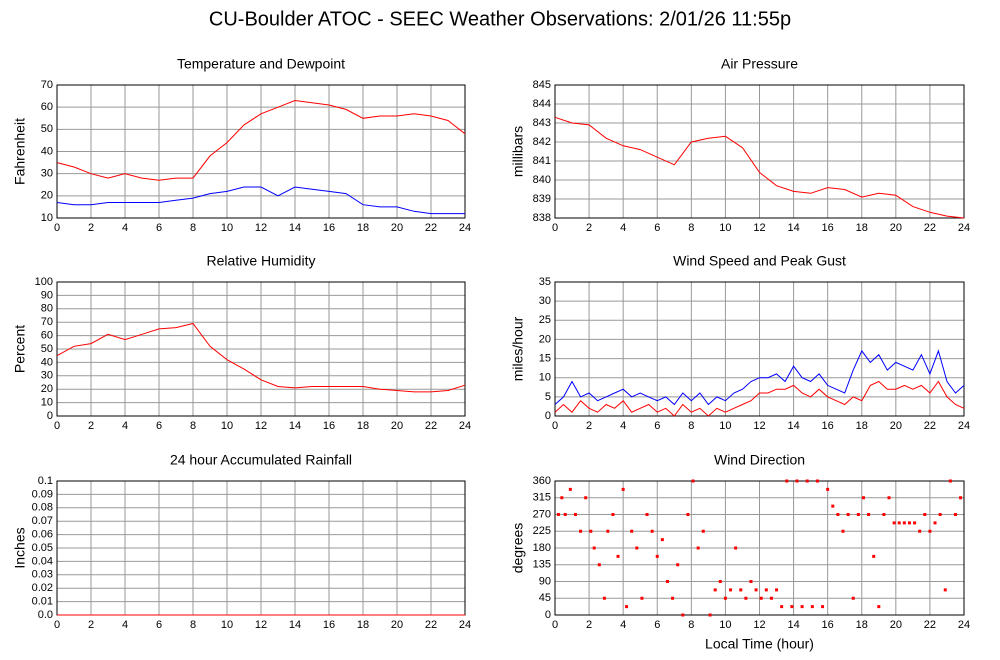 The height and width of the screenshot is (660, 1000). I want to click on panel-title: Temperature and Dewpoint, so click(261, 64).